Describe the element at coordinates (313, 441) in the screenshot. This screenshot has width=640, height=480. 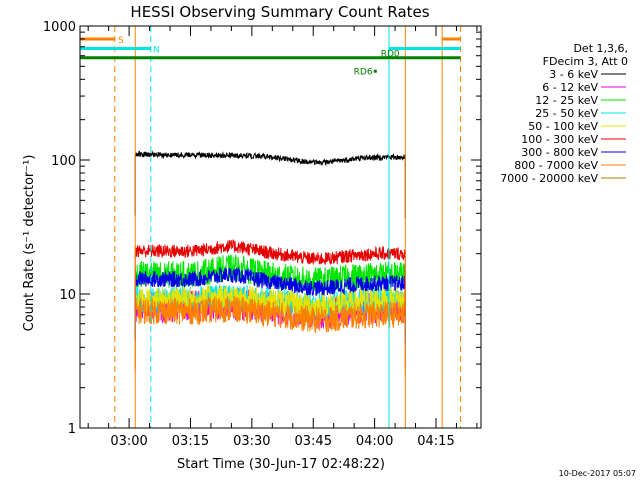
I see `x-tick-label: 03:45` at that location.